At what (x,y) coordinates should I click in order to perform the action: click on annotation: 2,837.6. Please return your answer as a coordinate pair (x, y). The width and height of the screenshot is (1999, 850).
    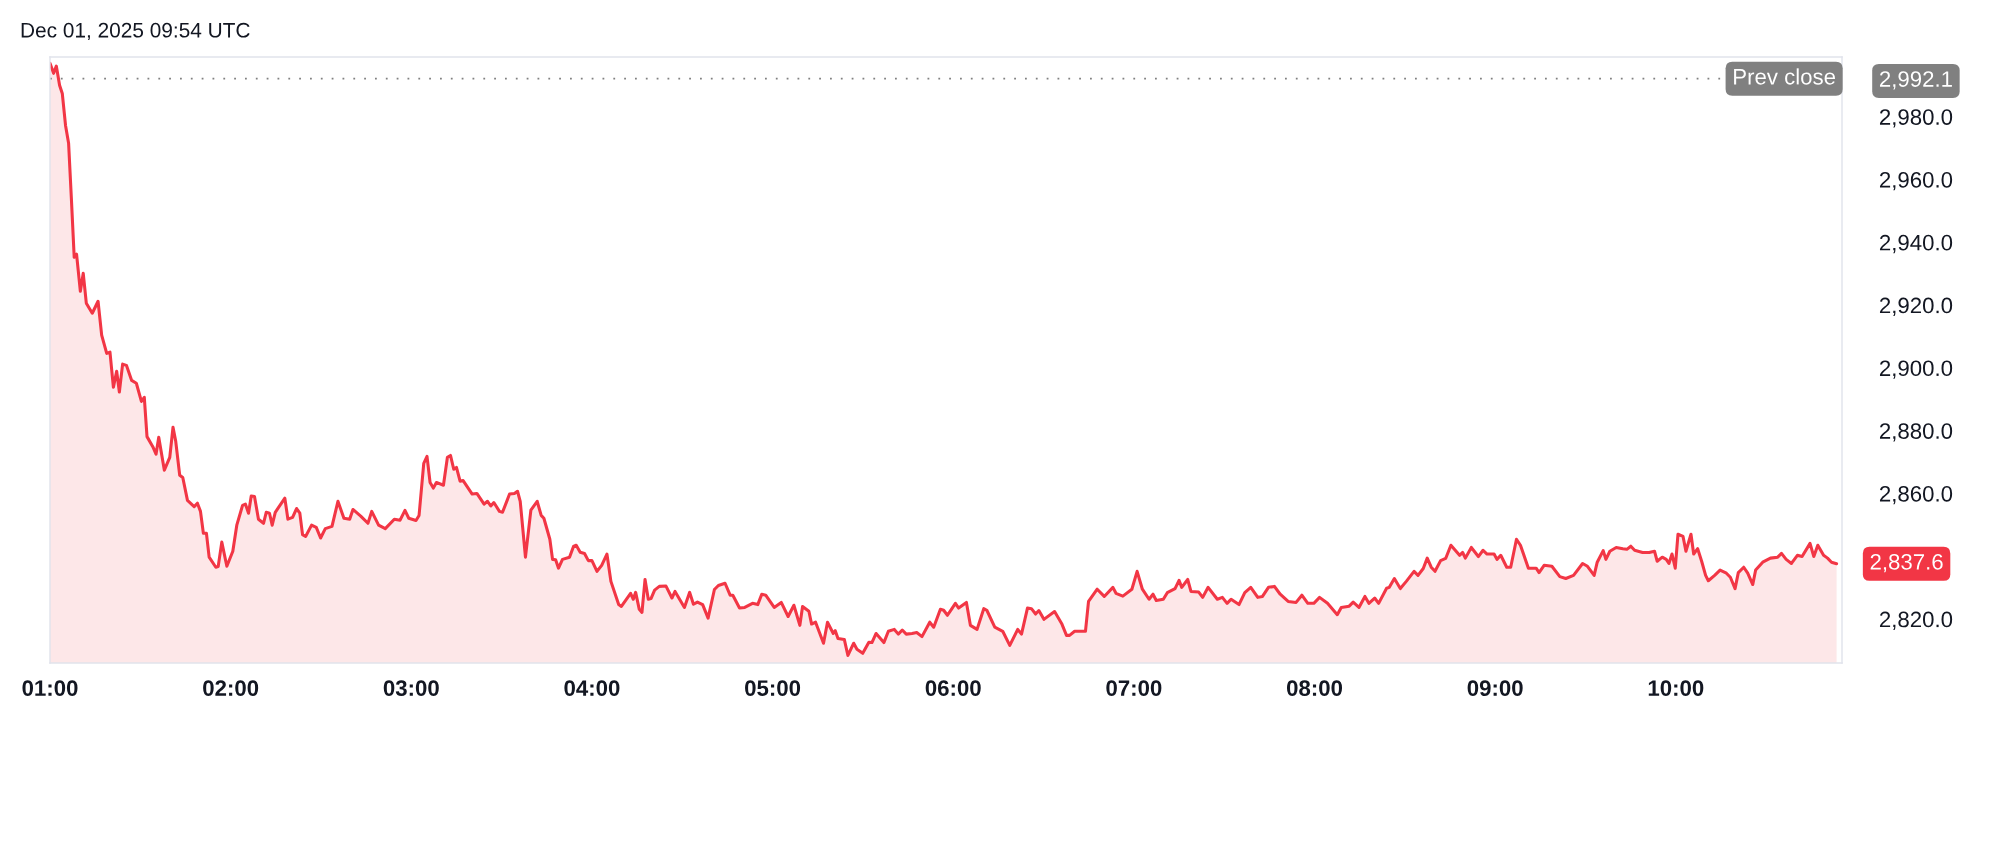
    Looking at the image, I should click on (1906, 563).